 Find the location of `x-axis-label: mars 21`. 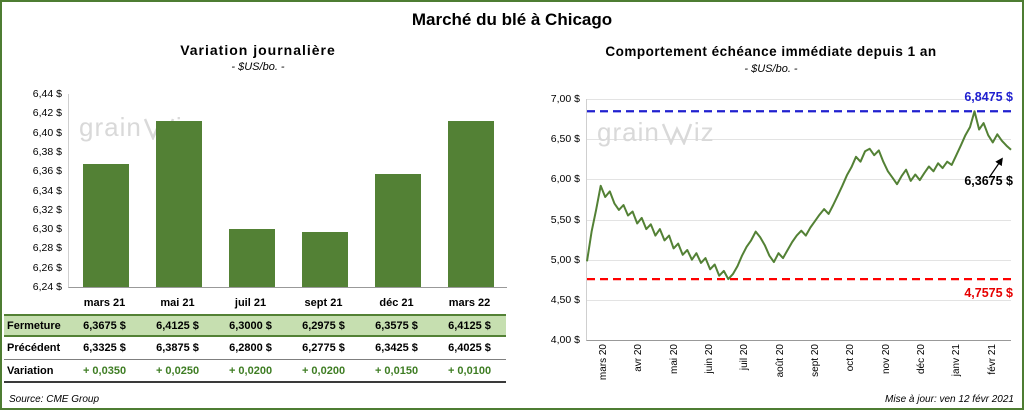

x-axis-label: mars 21 is located at coordinates (104, 303).